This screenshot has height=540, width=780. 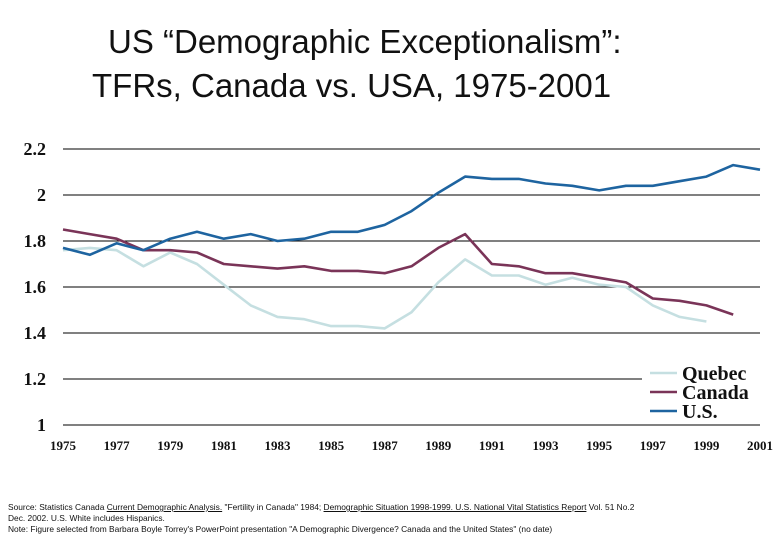 I want to click on x-tick-label: 1975, so click(x=63, y=445).